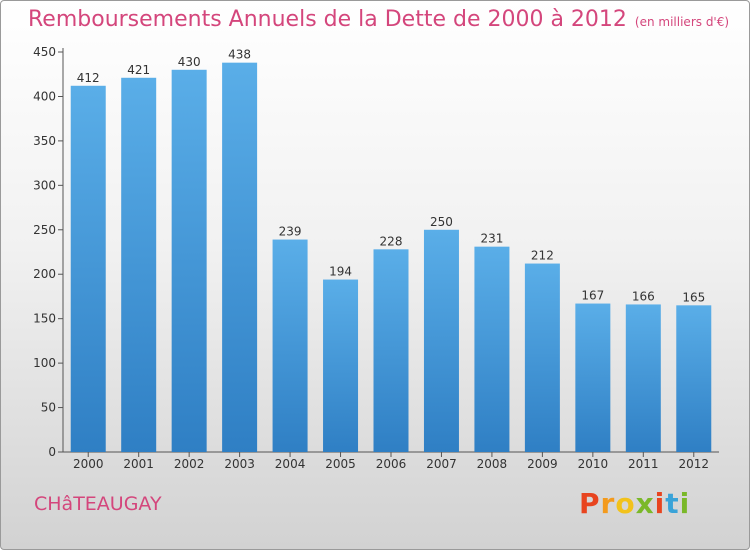  I want to click on y-tick-label: 200, so click(44, 274).